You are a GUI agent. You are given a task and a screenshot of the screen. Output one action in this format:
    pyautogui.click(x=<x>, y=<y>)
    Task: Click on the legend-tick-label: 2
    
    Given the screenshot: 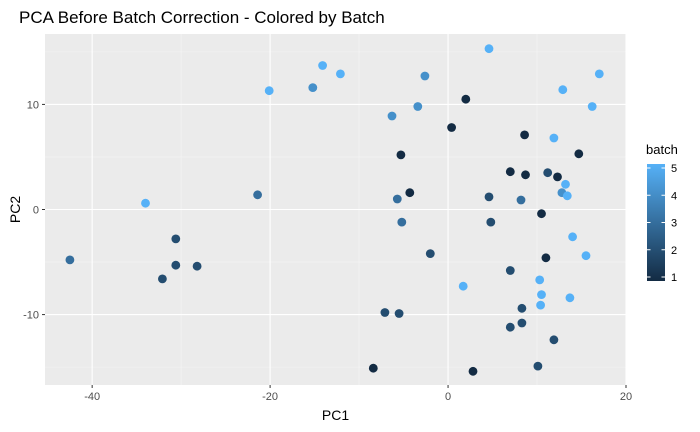 What is the action you would take?
    pyautogui.click(x=674, y=251)
    